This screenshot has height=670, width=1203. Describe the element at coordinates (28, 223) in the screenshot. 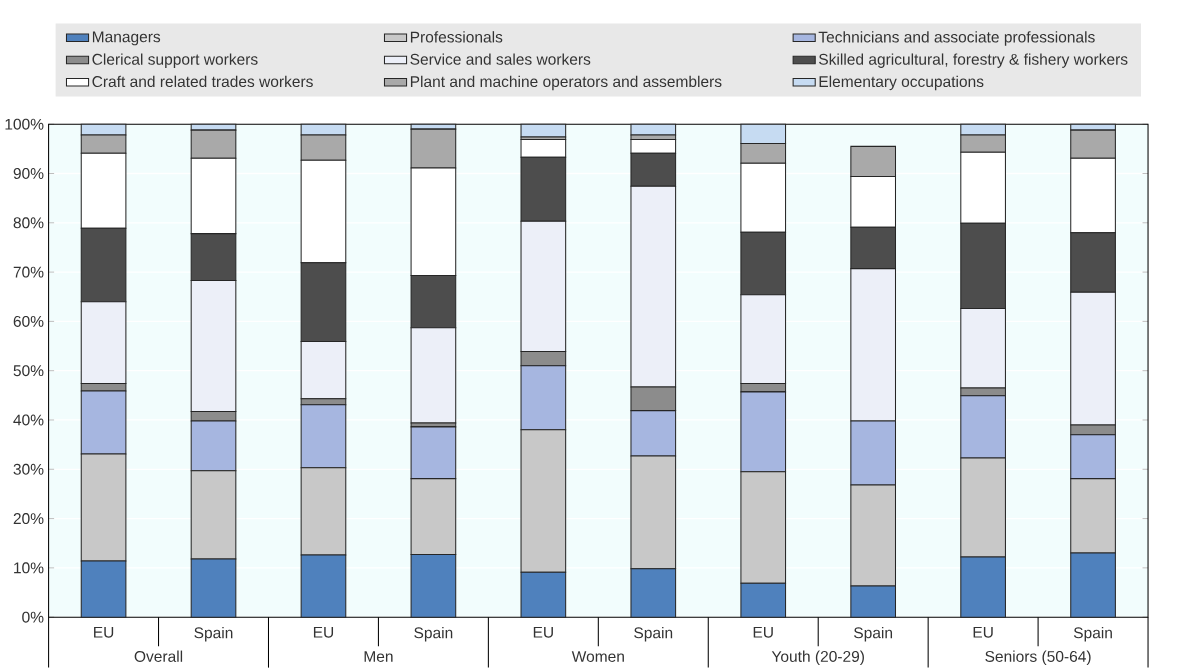

I see `y-tick-label: 80%` at that location.